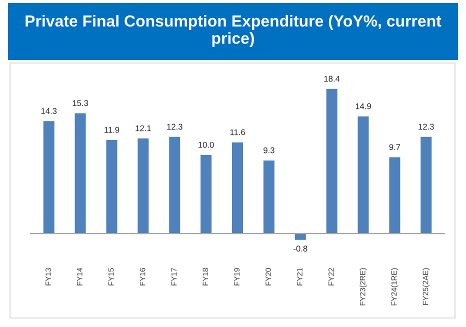  Describe the element at coordinates (49, 111) in the screenshot. I see `data-label: 14.3` at that location.